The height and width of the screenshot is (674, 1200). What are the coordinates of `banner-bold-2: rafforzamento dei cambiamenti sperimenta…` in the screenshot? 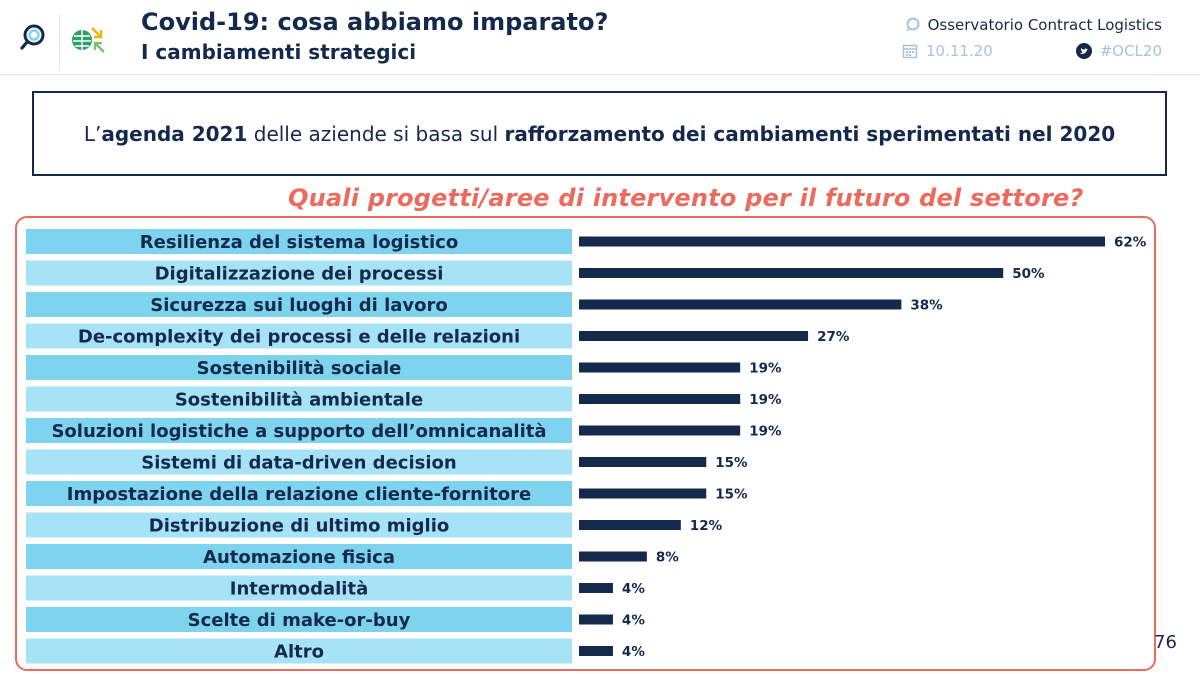 It's located at (810, 133).